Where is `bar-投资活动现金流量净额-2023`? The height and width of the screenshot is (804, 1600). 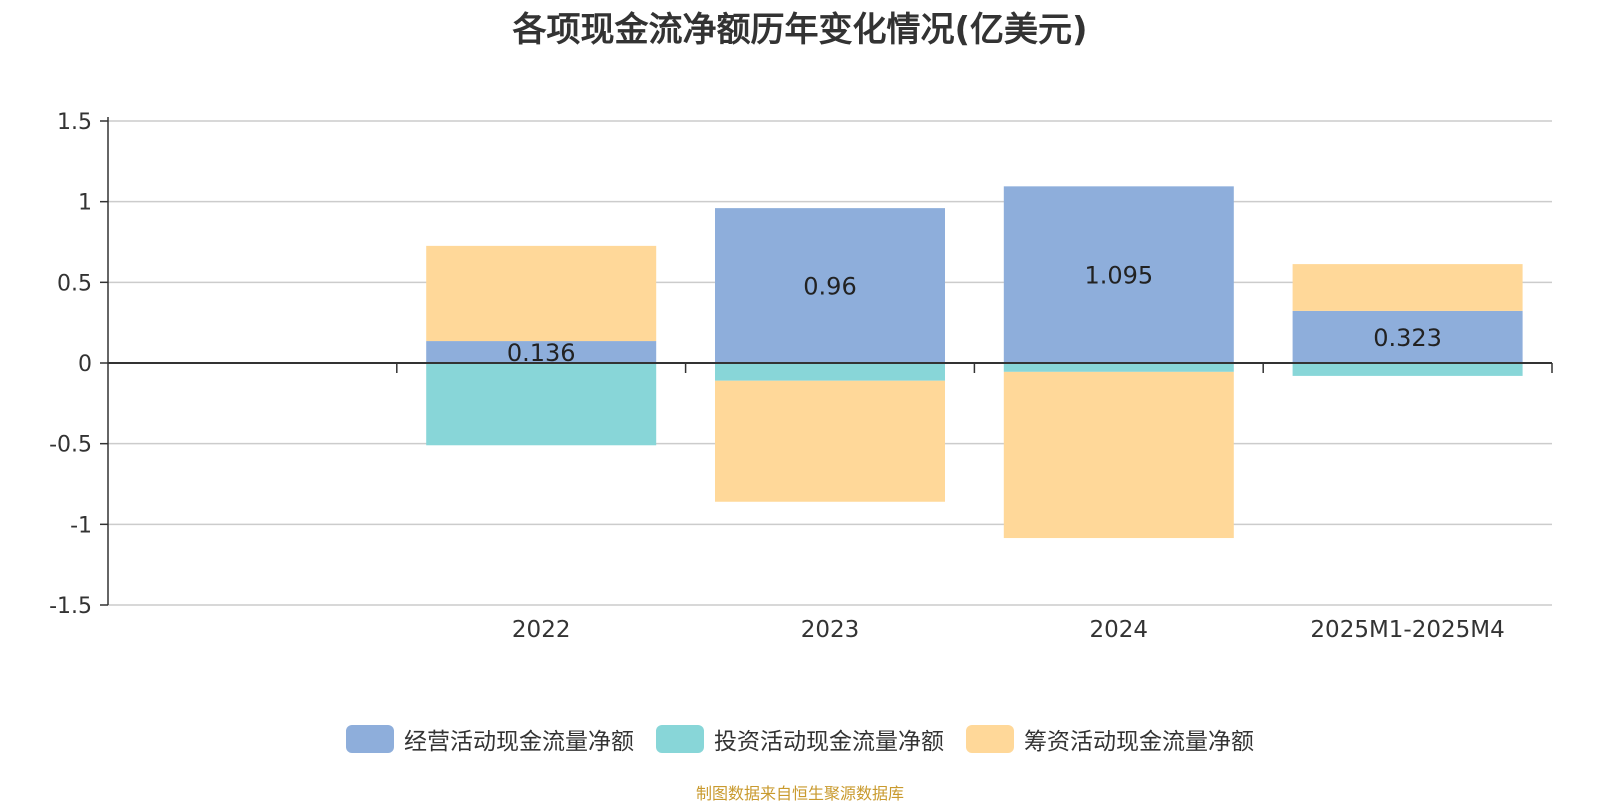
bar-投资活动现金流量净额-2023 is located at coordinates (830, 372).